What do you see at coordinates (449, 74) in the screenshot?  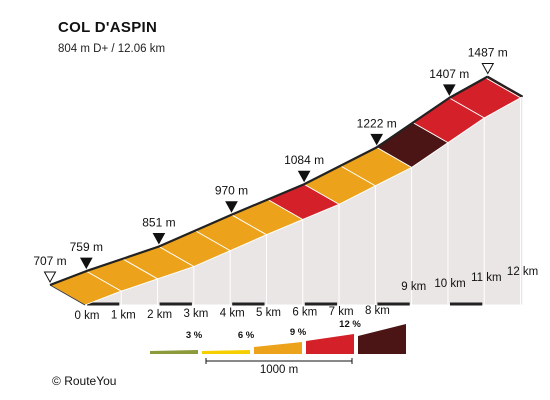 I see `elevation-marker-label: 1407 m` at bounding box center [449, 74].